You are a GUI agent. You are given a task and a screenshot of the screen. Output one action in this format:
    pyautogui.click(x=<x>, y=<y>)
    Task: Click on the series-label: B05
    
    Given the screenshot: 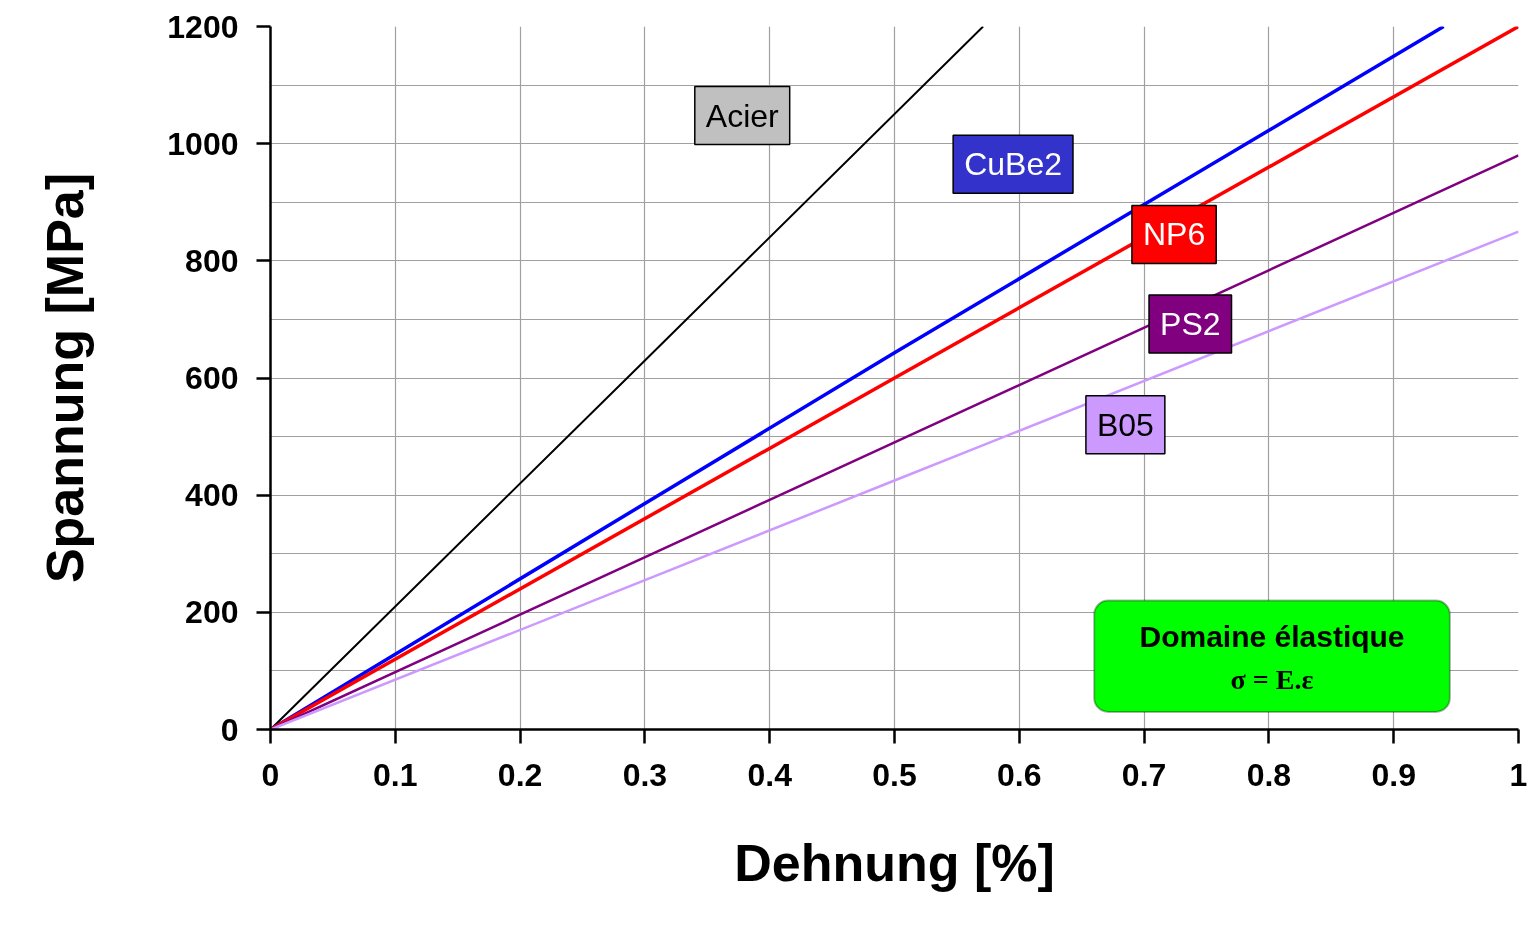 What is the action you would take?
    pyautogui.click(x=1125, y=424)
    